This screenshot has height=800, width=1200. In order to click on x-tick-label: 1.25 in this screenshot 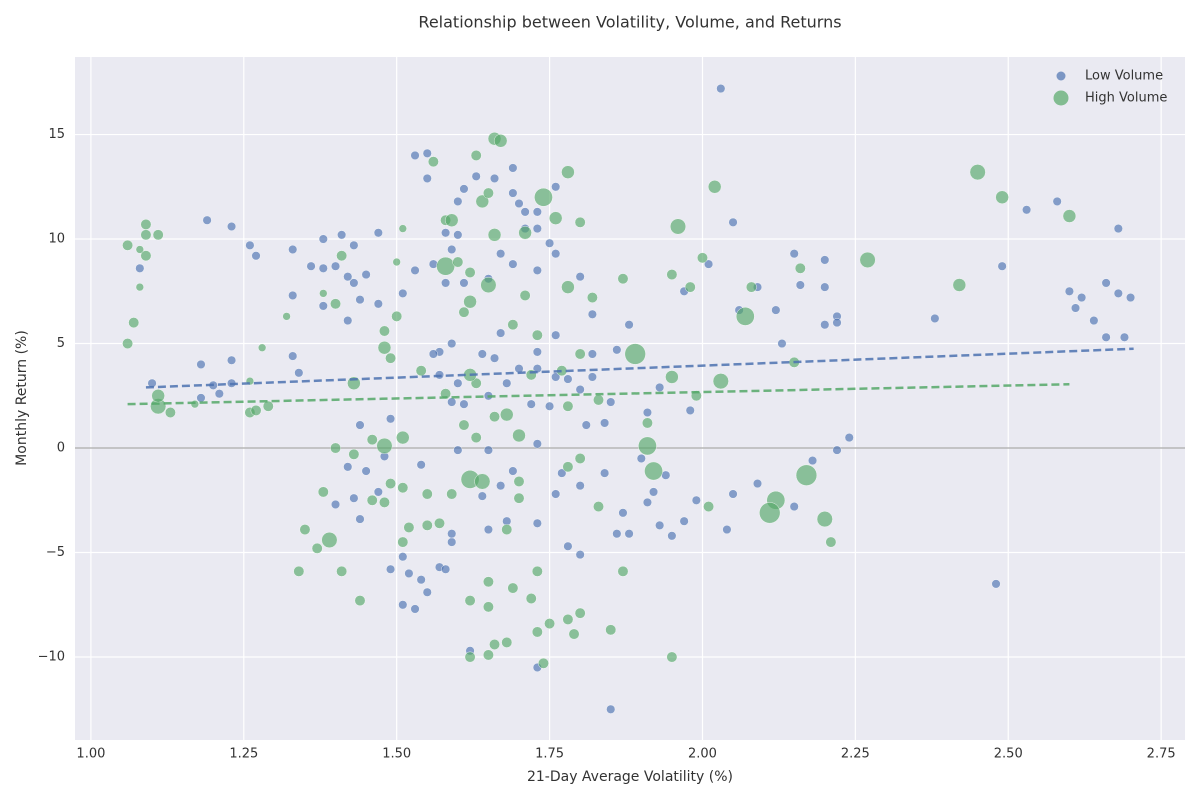, I will do `click(243, 754)`.